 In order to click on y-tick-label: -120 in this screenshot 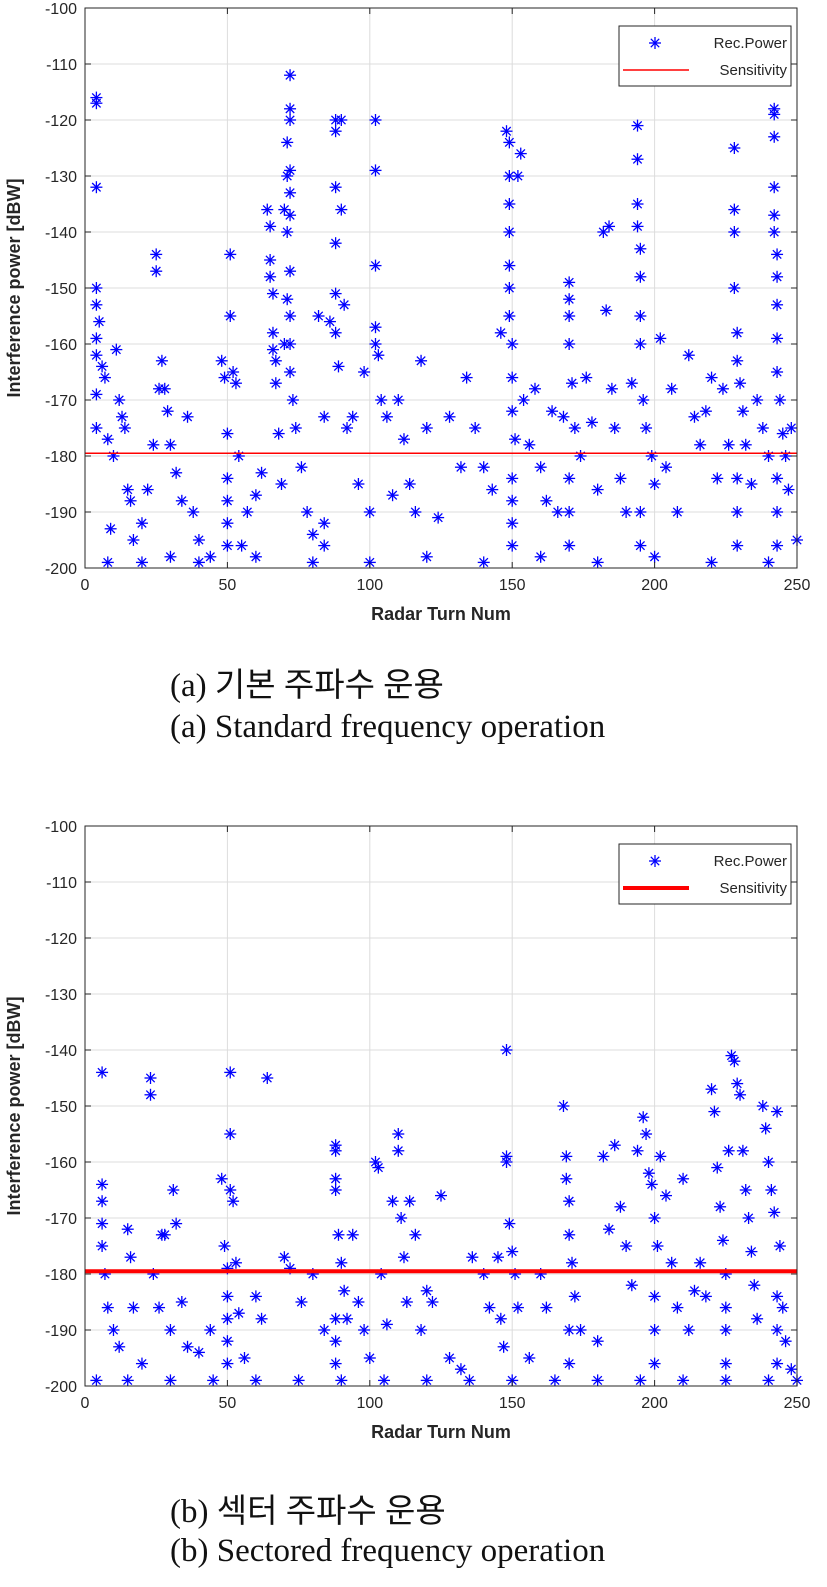, I will do `click(61, 939)`.